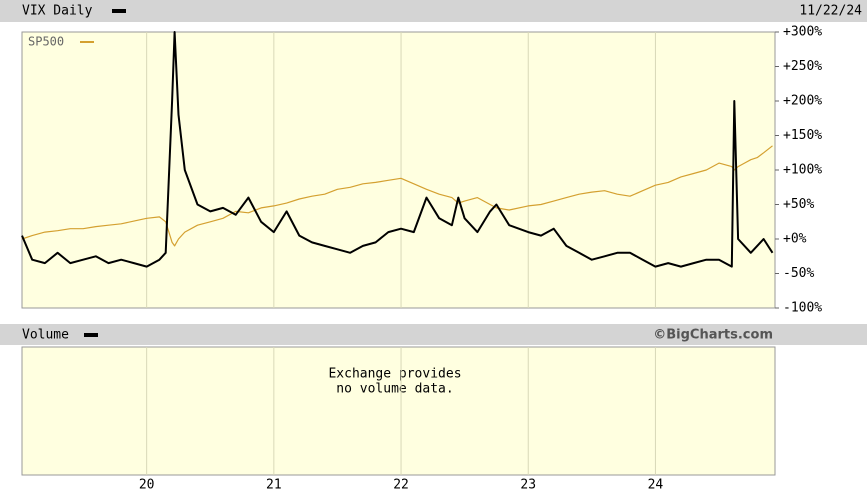  I want to click on y-tick-label: +200%, so click(802, 101).